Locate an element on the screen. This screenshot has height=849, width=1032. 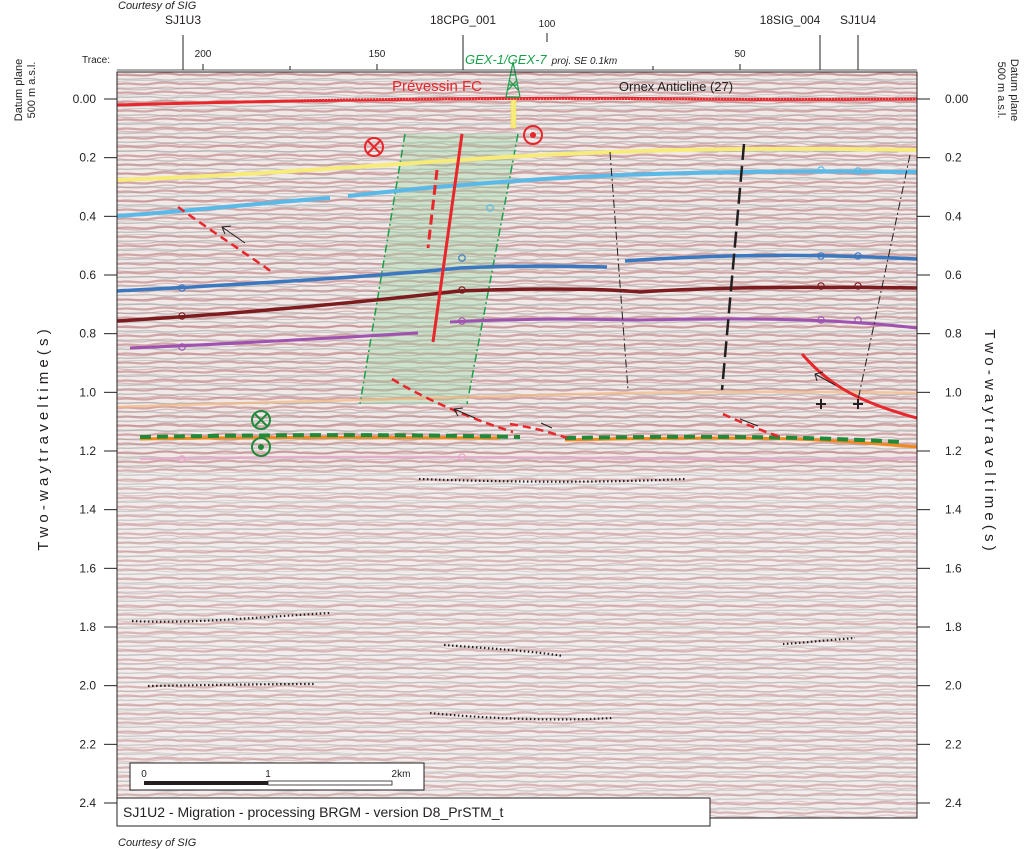
well-projection-note: proj. SE 0.1km is located at coordinates (584, 61).